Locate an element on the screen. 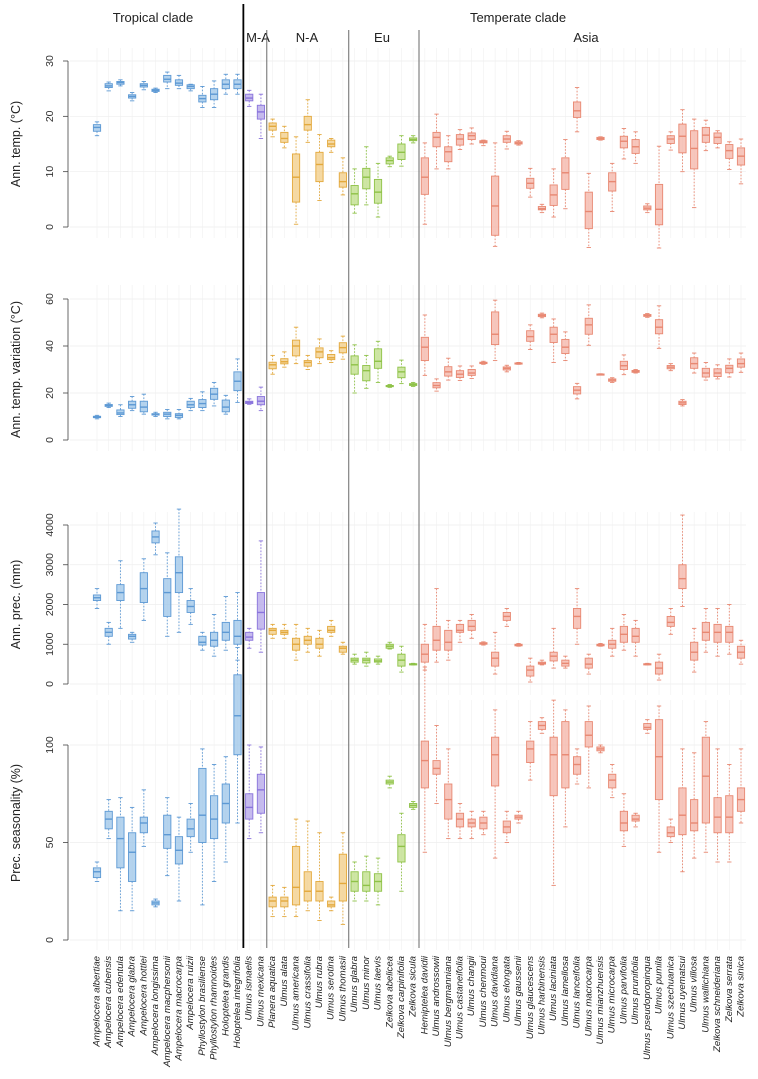  box-2-ulmus-pumila is located at coordinates (659, 327).